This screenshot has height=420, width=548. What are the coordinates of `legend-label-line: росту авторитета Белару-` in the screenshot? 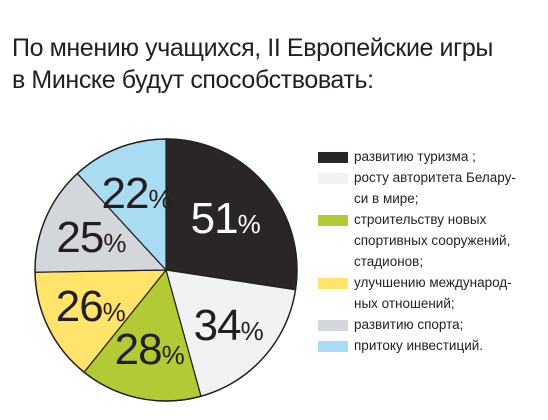 It's located at (435, 177).